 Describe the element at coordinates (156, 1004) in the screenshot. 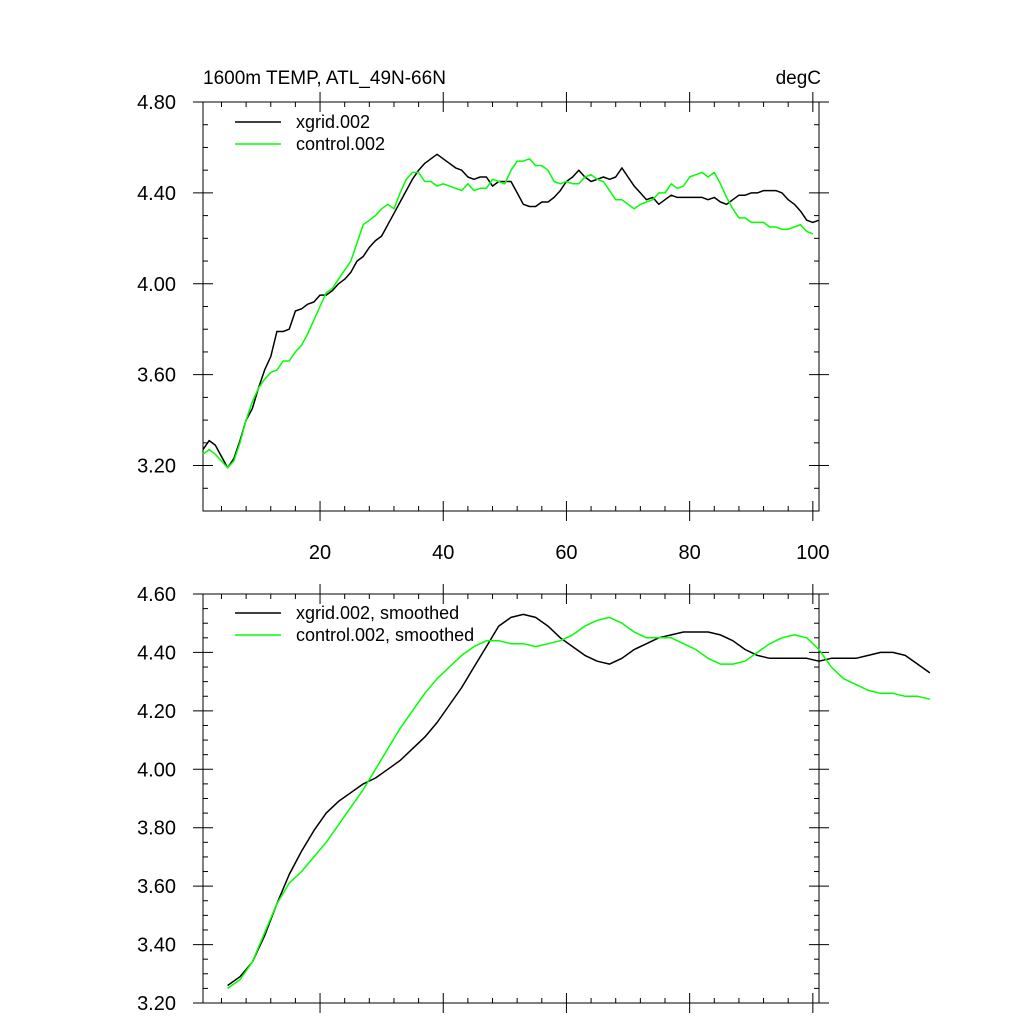

I see `bottom-y-tick-label: 3.20` at that location.